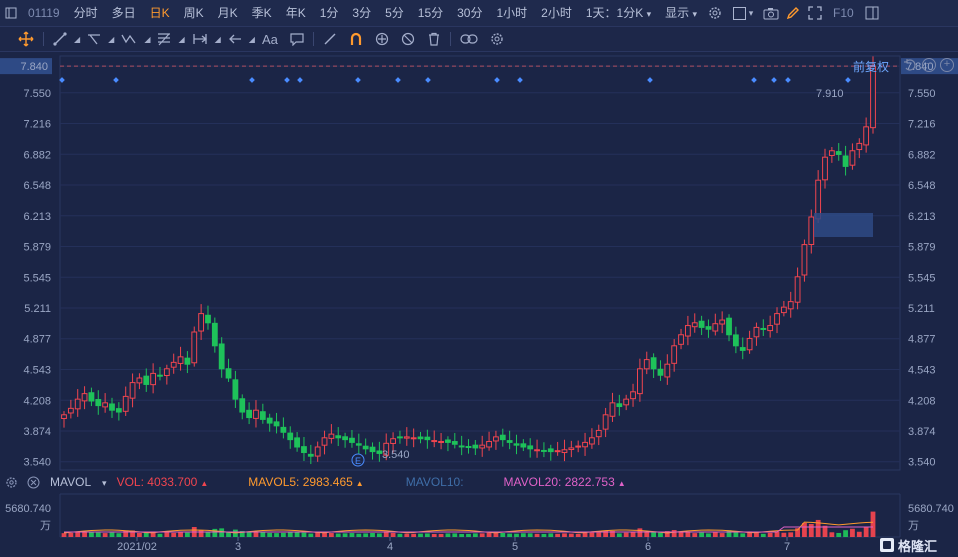 Image resolution: width=958 pixels, height=557 pixels. I want to click on channel-icon, so click(94, 39).